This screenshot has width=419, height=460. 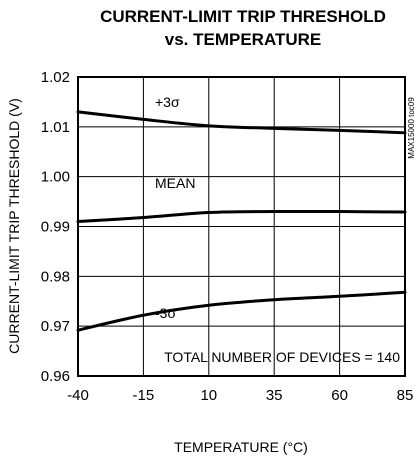 What do you see at coordinates (339, 395) in the screenshot?
I see `x-tick-label: 60` at bounding box center [339, 395].